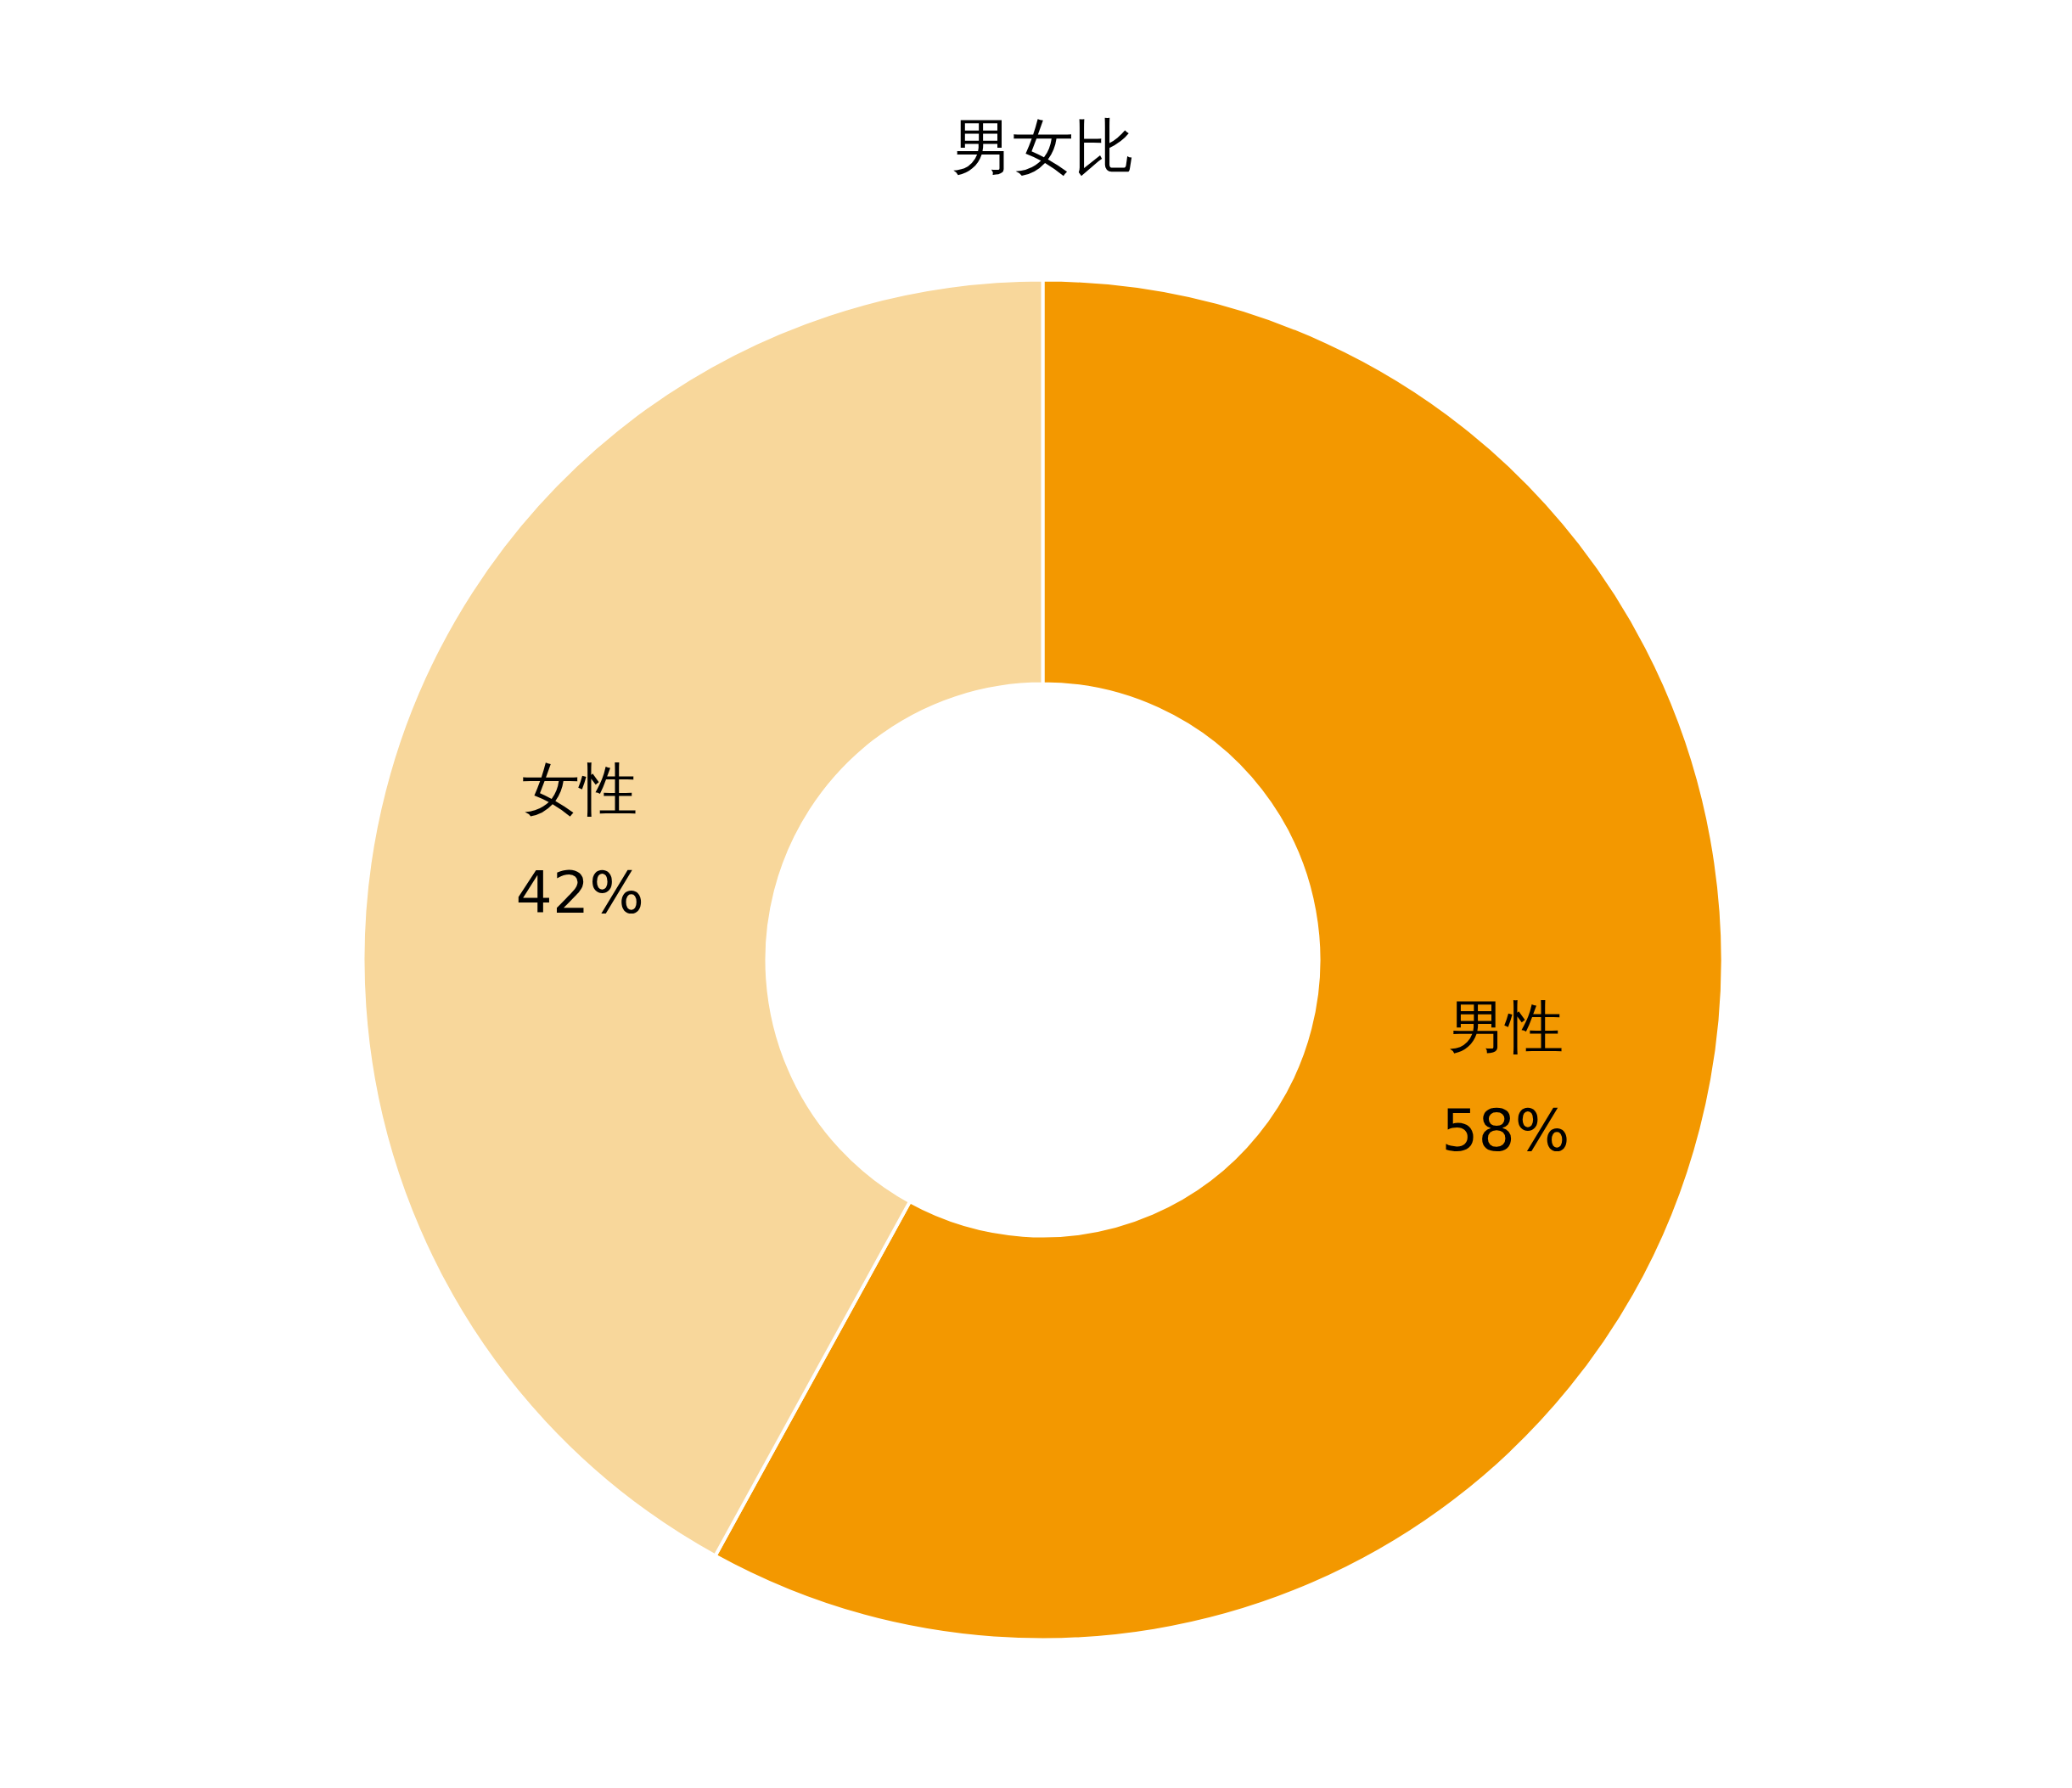 This screenshot has width=2072, height=1788. Describe the element at coordinates (580, 789) in the screenshot. I see `slice-label: 女性` at that location.